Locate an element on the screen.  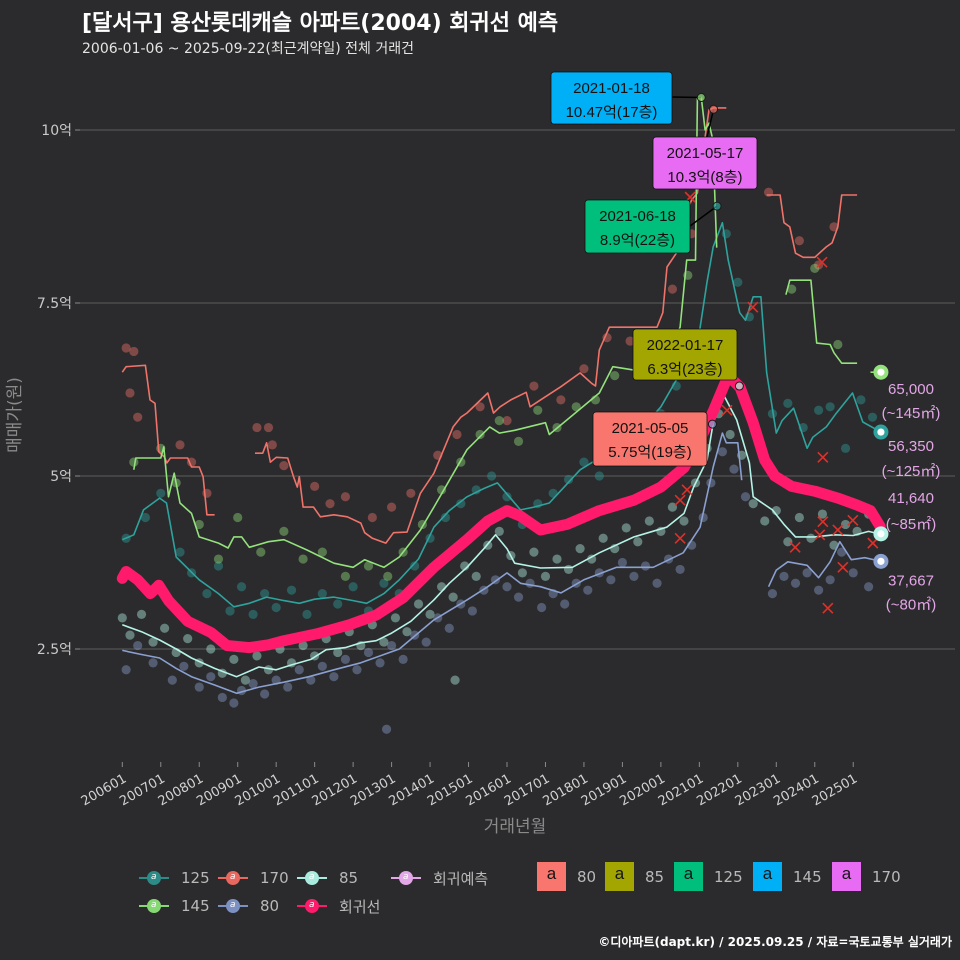
label-legend-item-125: 125 is located at coordinates (708, 876).